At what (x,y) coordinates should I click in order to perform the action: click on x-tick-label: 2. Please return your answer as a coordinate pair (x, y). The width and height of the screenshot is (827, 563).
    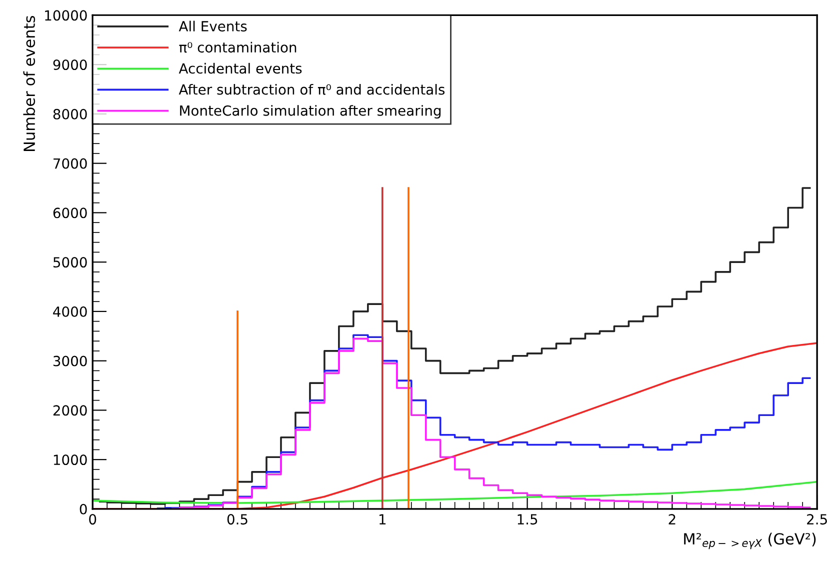
    Looking at the image, I should click on (672, 519).